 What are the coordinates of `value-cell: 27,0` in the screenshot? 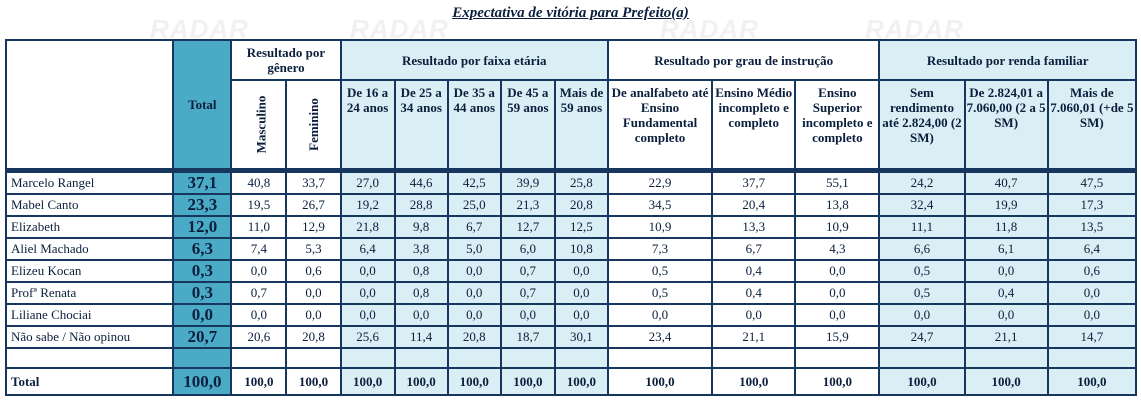 It's located at (367, 183).